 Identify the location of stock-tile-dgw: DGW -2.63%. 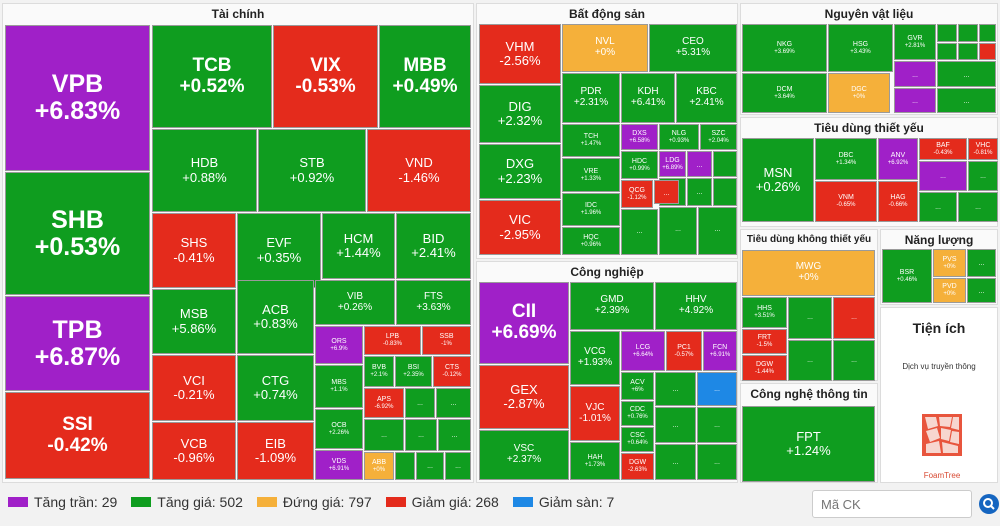
(637, 466).